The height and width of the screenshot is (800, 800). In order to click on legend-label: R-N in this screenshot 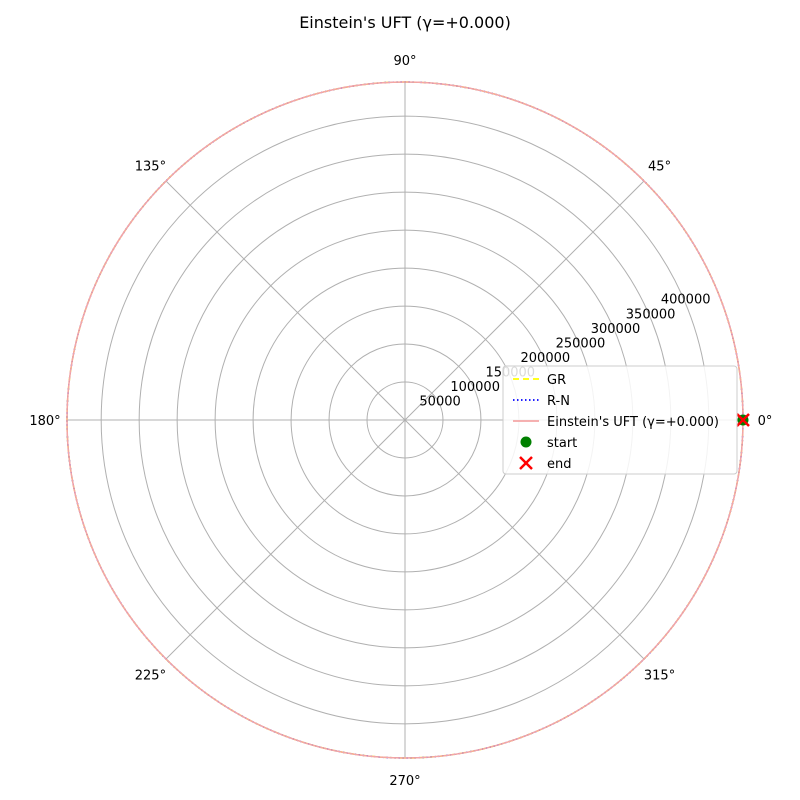, I will do `click(558, 401)`.